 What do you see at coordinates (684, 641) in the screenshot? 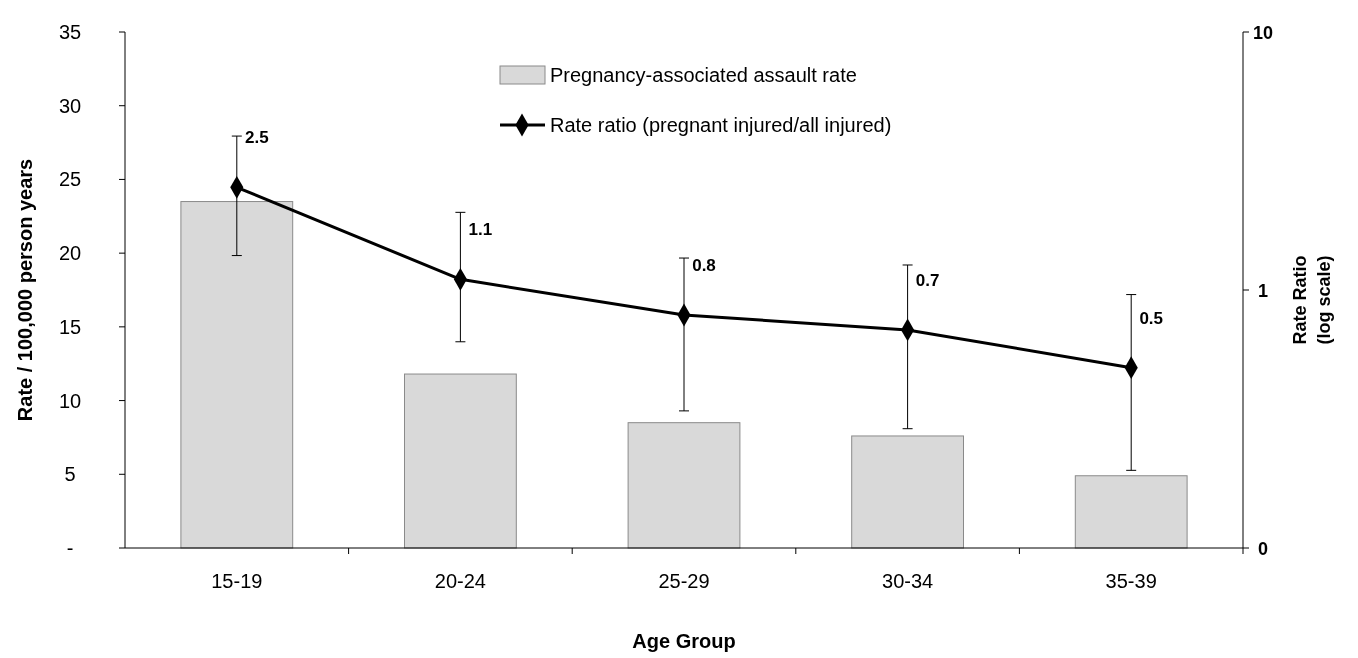
I see `x-axis-title: Age Group` at bounding box center [684, 641].